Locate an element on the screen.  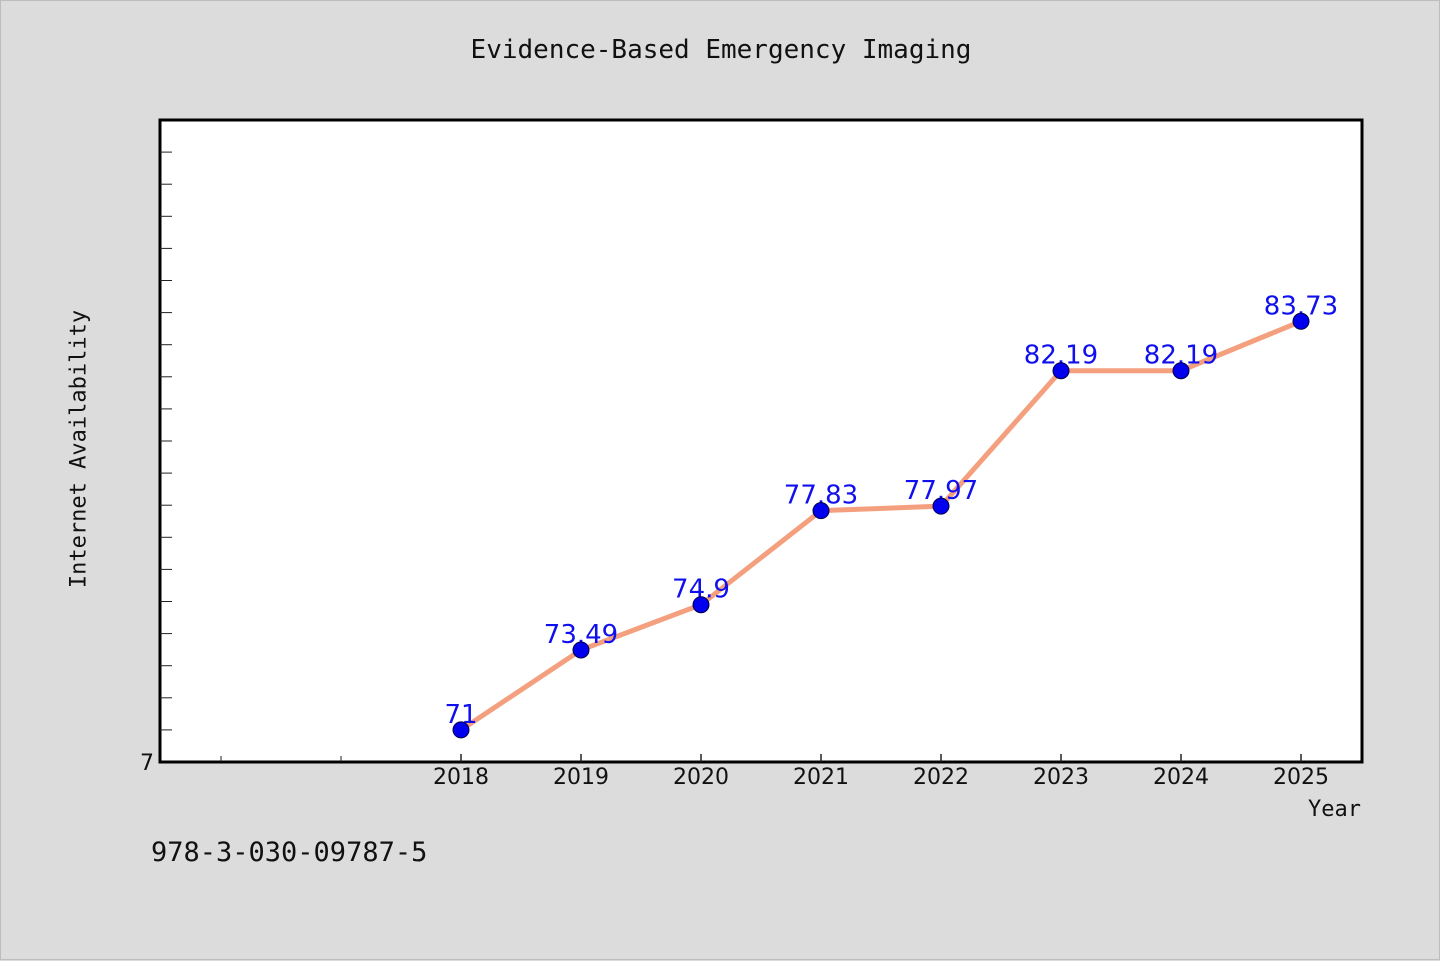
x-tick-label: 2018 is located at coordinates (461, 777).